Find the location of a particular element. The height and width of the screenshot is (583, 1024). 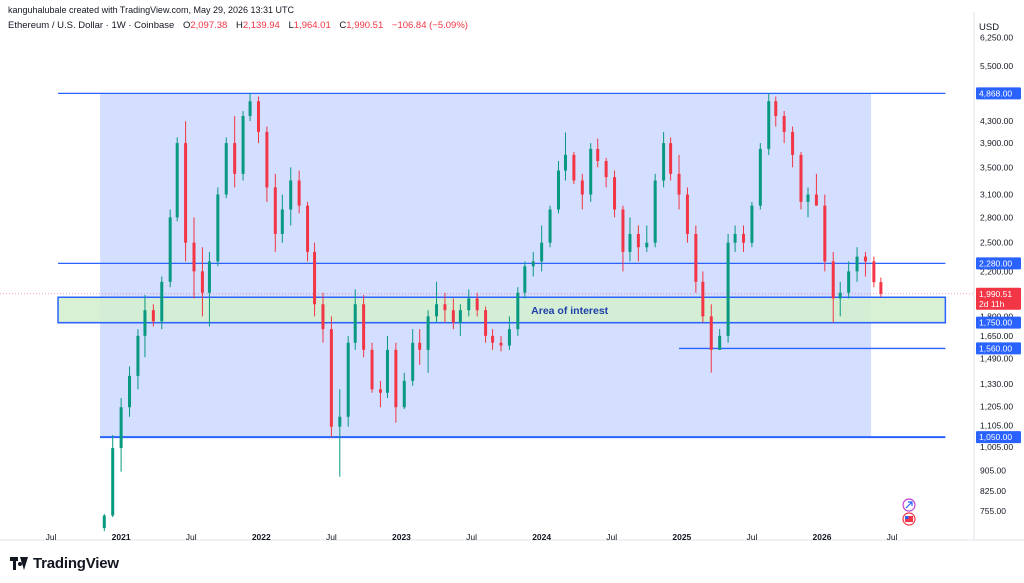

level-price-label: 1,750.00 is located at coordinates (995, 323).